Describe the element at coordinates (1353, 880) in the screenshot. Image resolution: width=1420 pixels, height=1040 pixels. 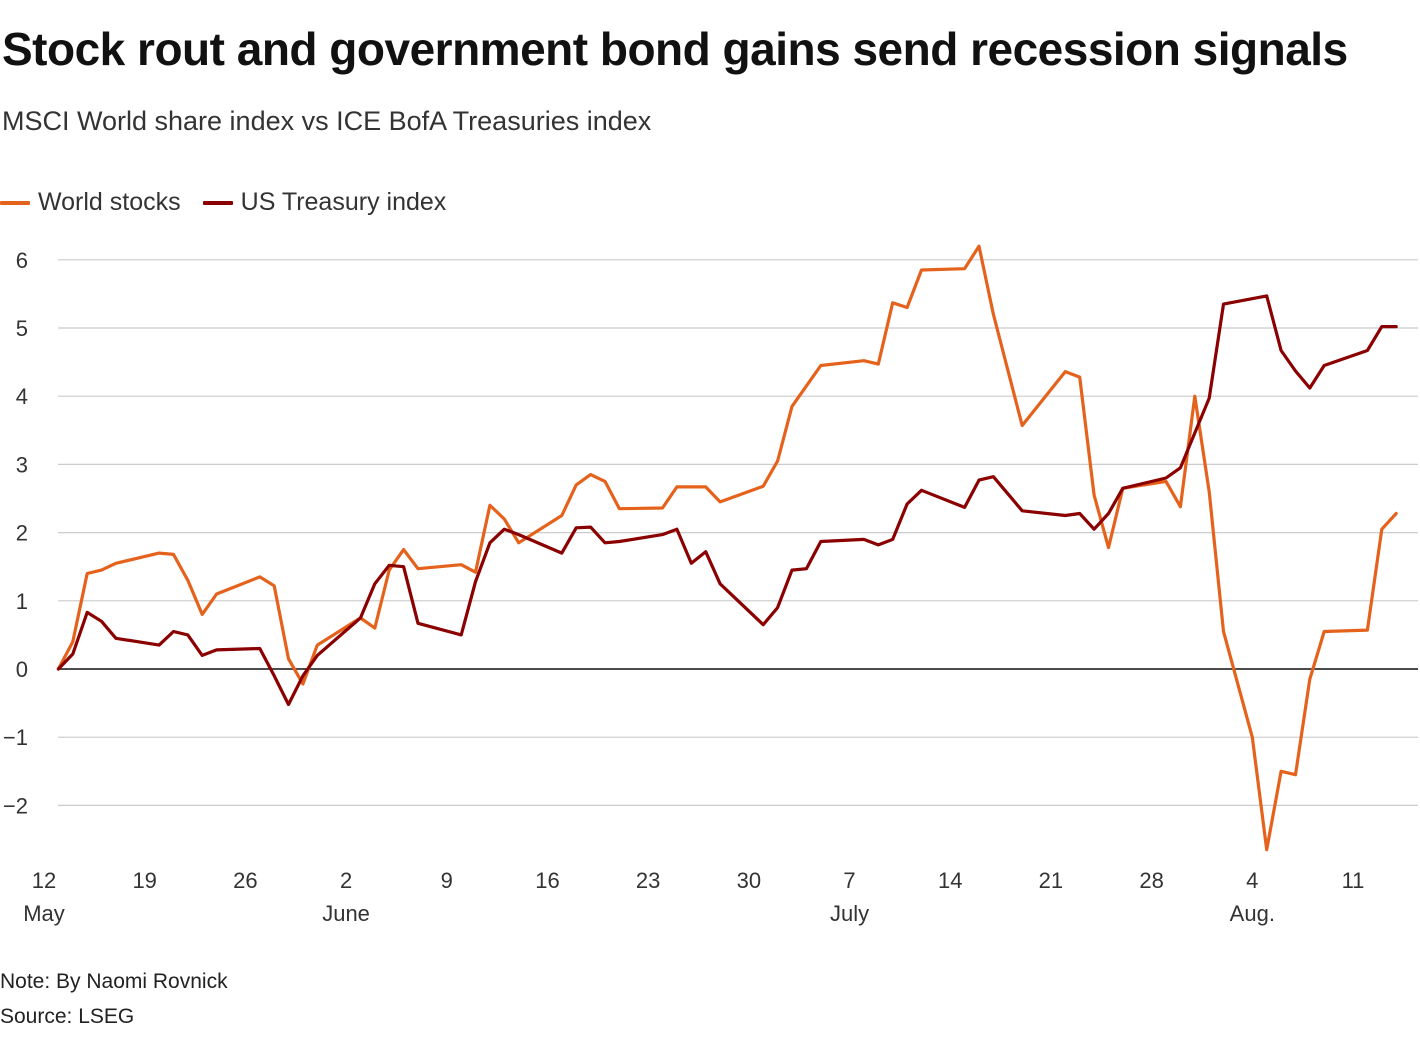
I see `x-tick-label: 11` at that location.